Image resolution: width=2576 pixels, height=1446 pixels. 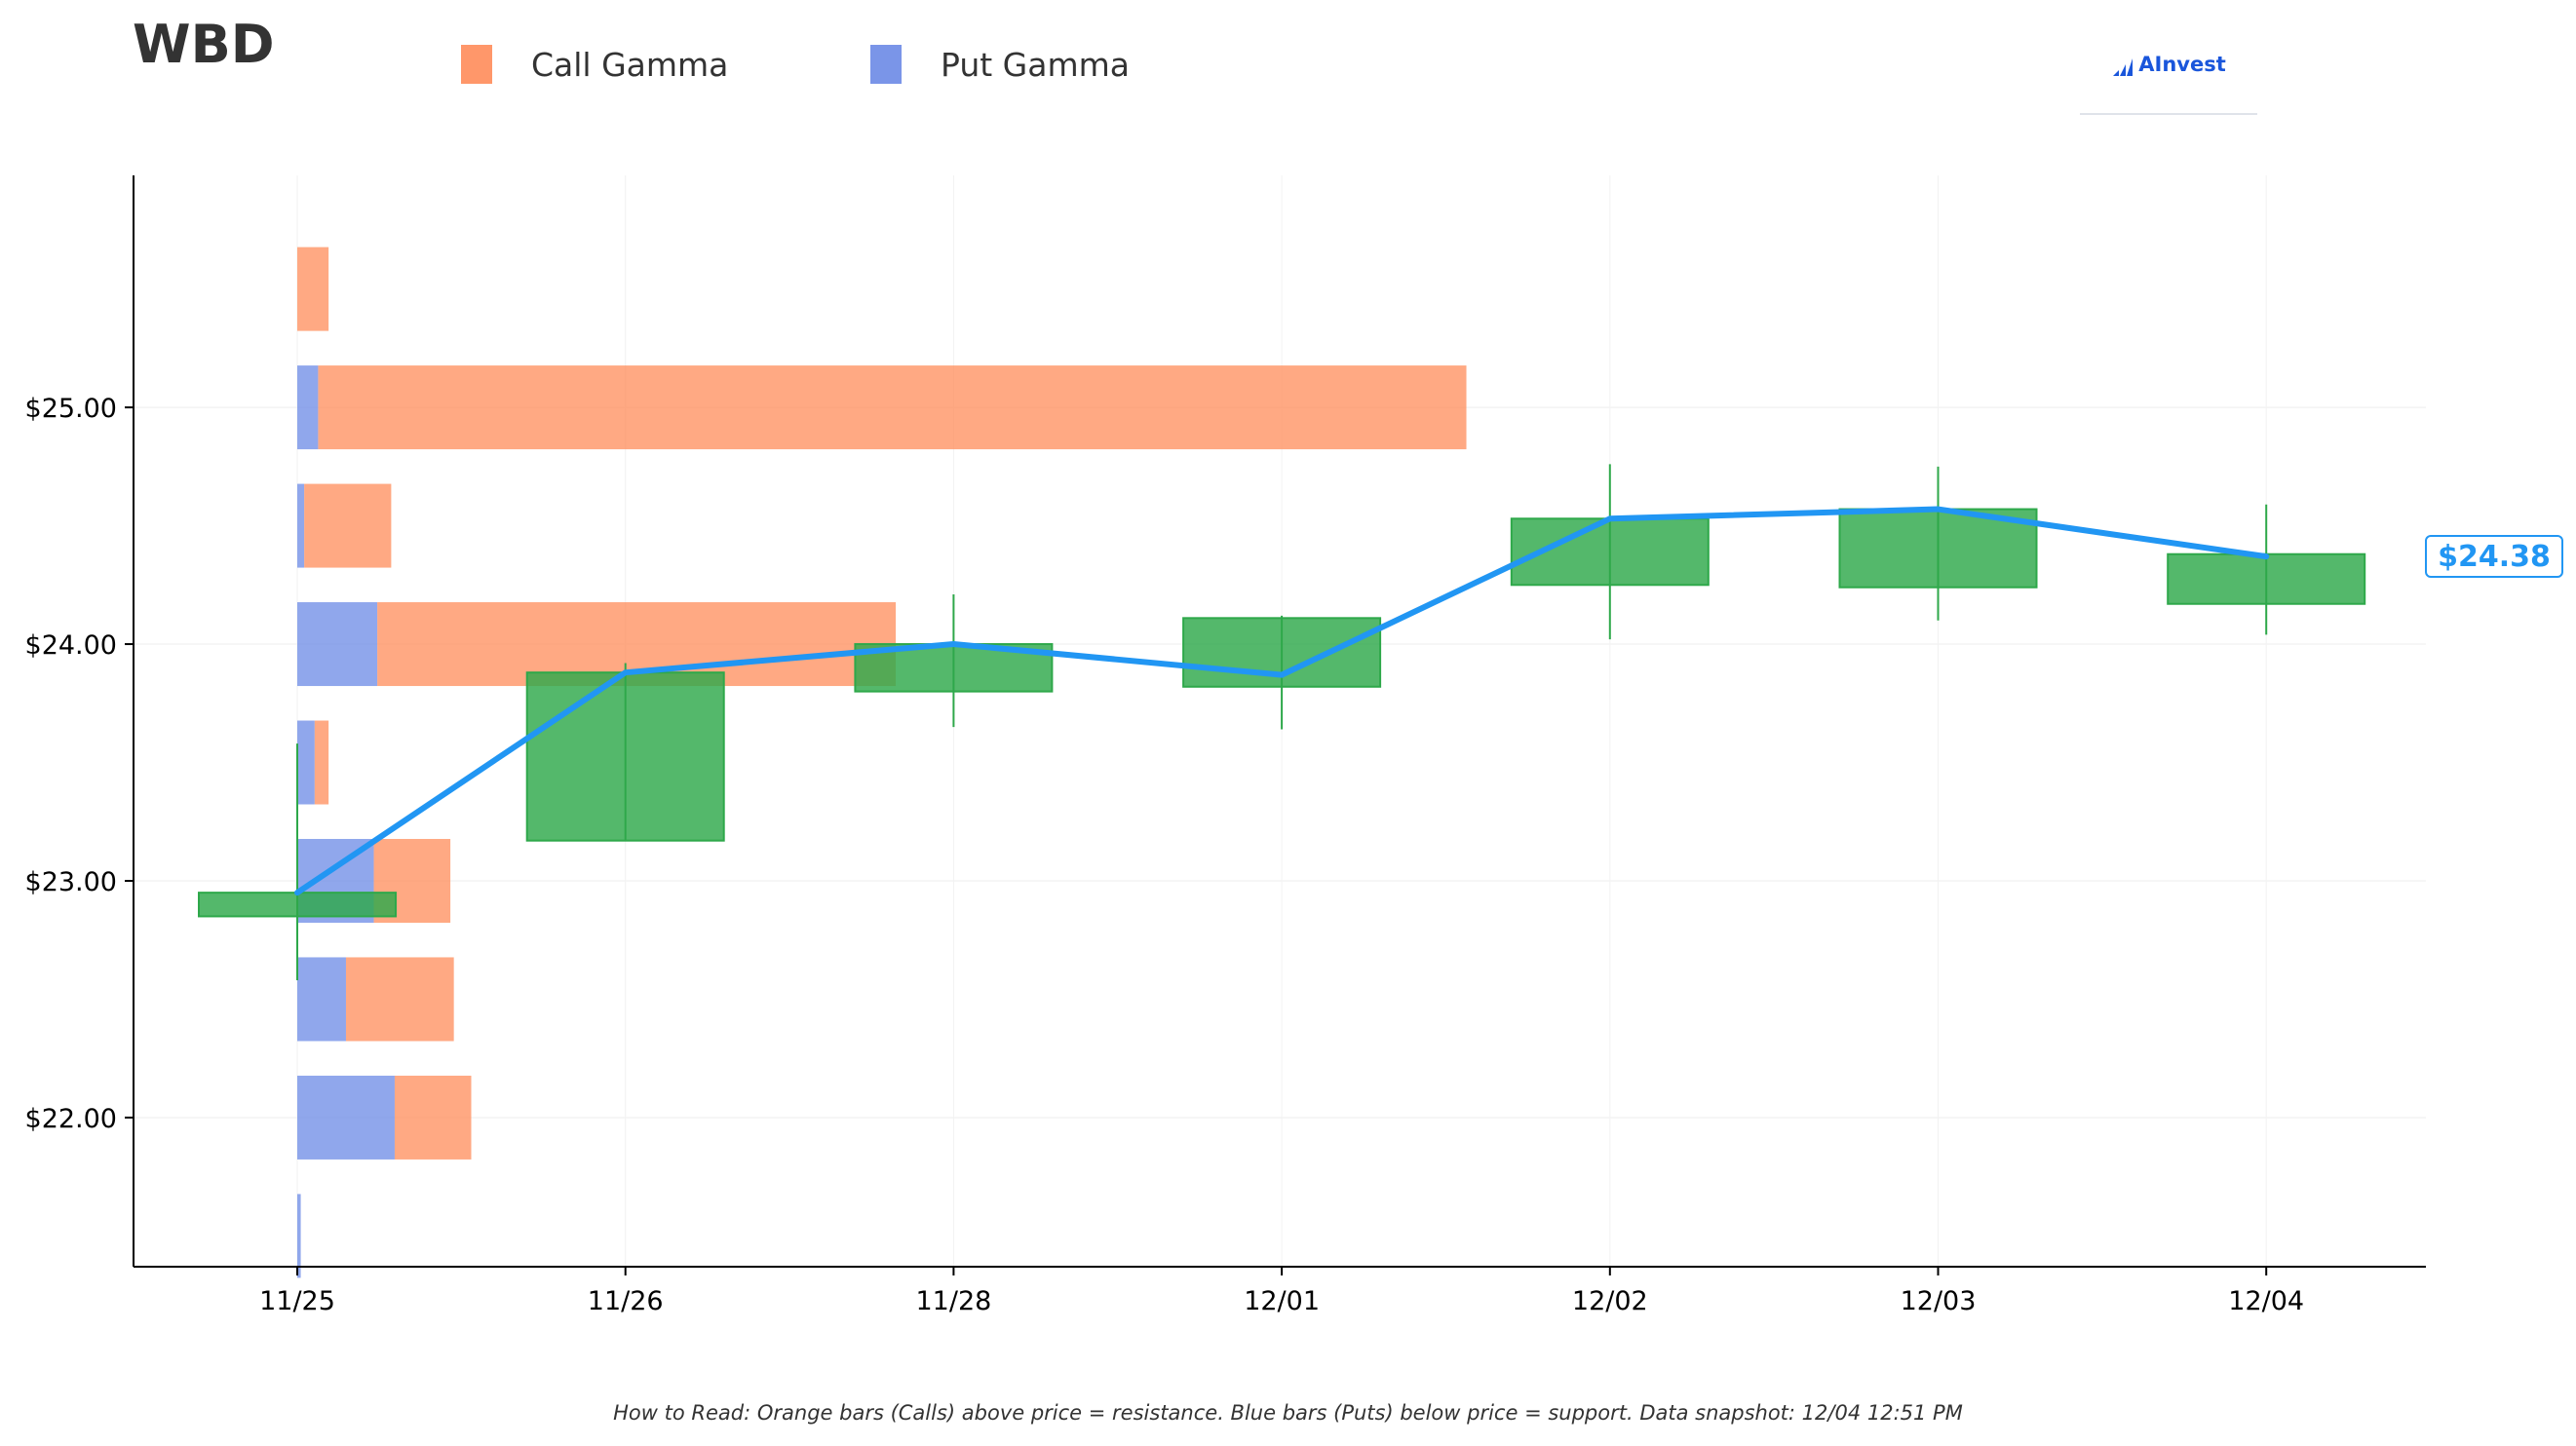 What do you see at coordinates (1939, 1301) in the screenshot?
I see `x-tick-label: 12/03` at bounding box center [1939, 1301].